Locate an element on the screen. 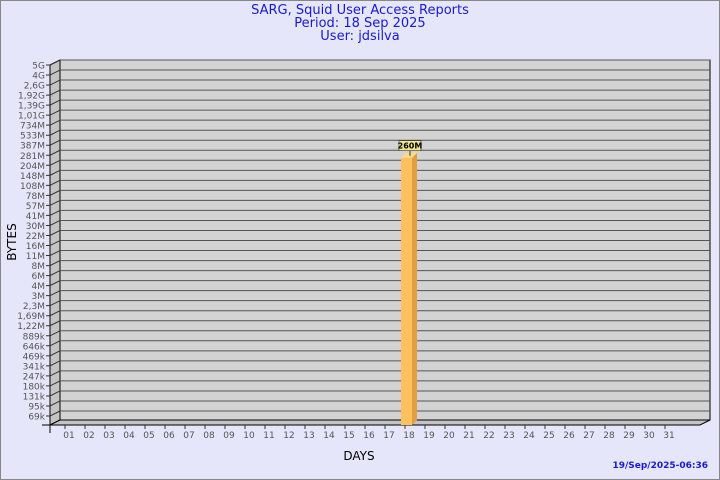  x-tick-label: 12 is located at coordinates (288, 436).